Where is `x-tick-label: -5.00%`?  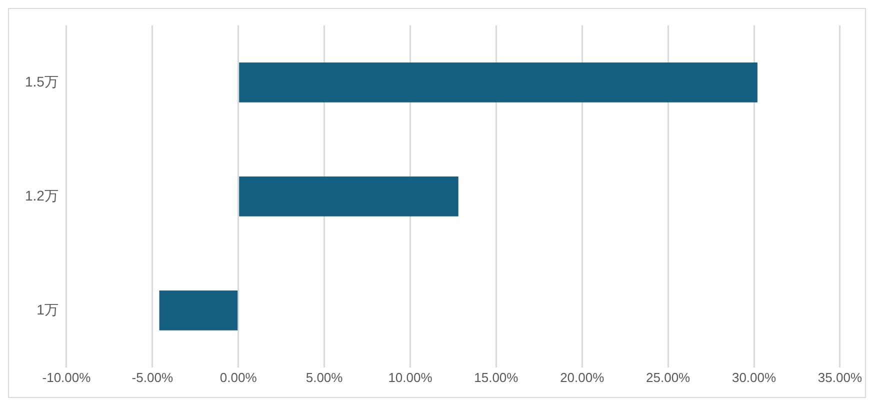 x-tick-label: -5.00% is located at coordinates (153, 377).